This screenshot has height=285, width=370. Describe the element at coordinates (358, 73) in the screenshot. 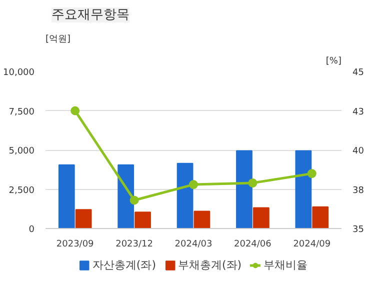

I see `y2-tick-label: 45` at that location.